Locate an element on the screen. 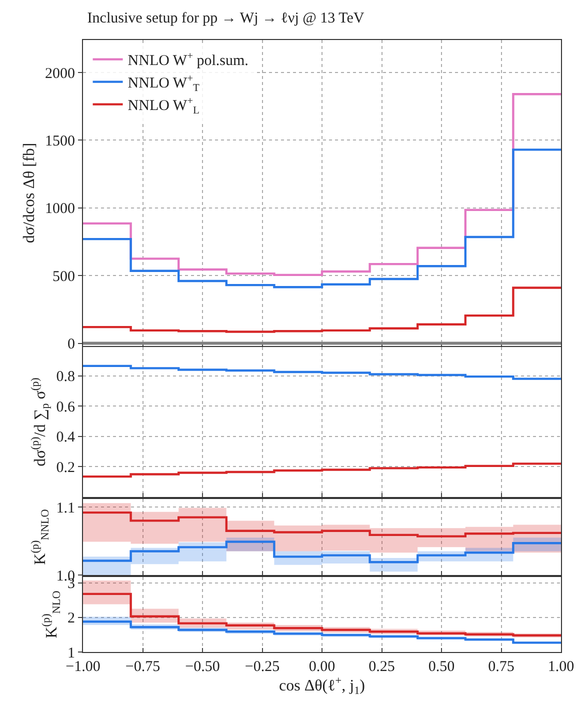 The image size is (582, 710). x-tick-label: −0.50 is located at coordinates (202, 667).